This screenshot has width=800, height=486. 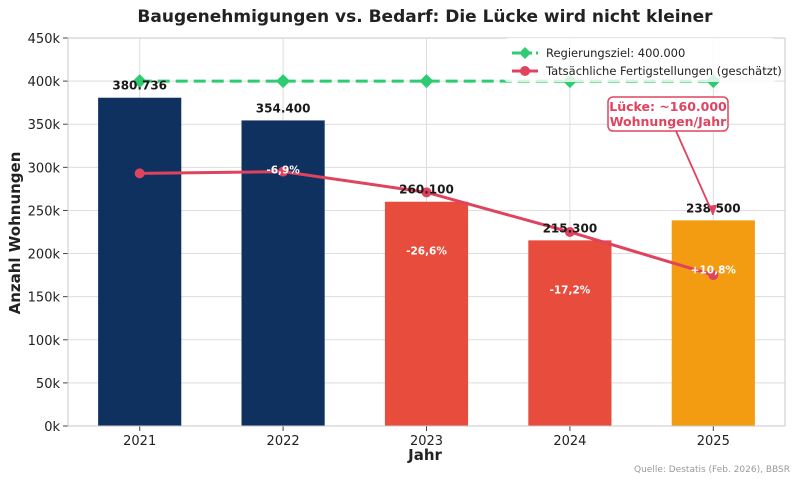 I want to click on bar-value-label: 354.400, so click(x=283, y=108).